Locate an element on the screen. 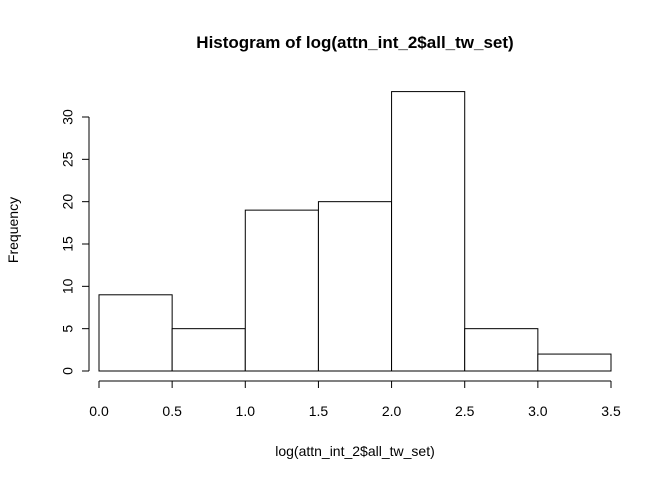  y-axis-label: Frequency is located at coordinates (13, 230).